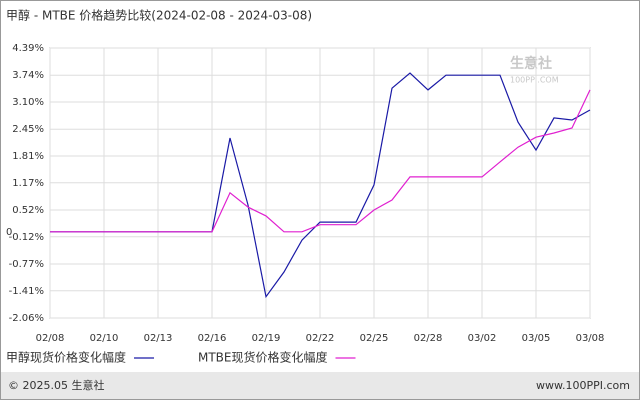 The image size is (640, 404). Describe the element at coordinates (28, 210) in the screenshot. I see `y-tick-label: 0.52%` at that location.